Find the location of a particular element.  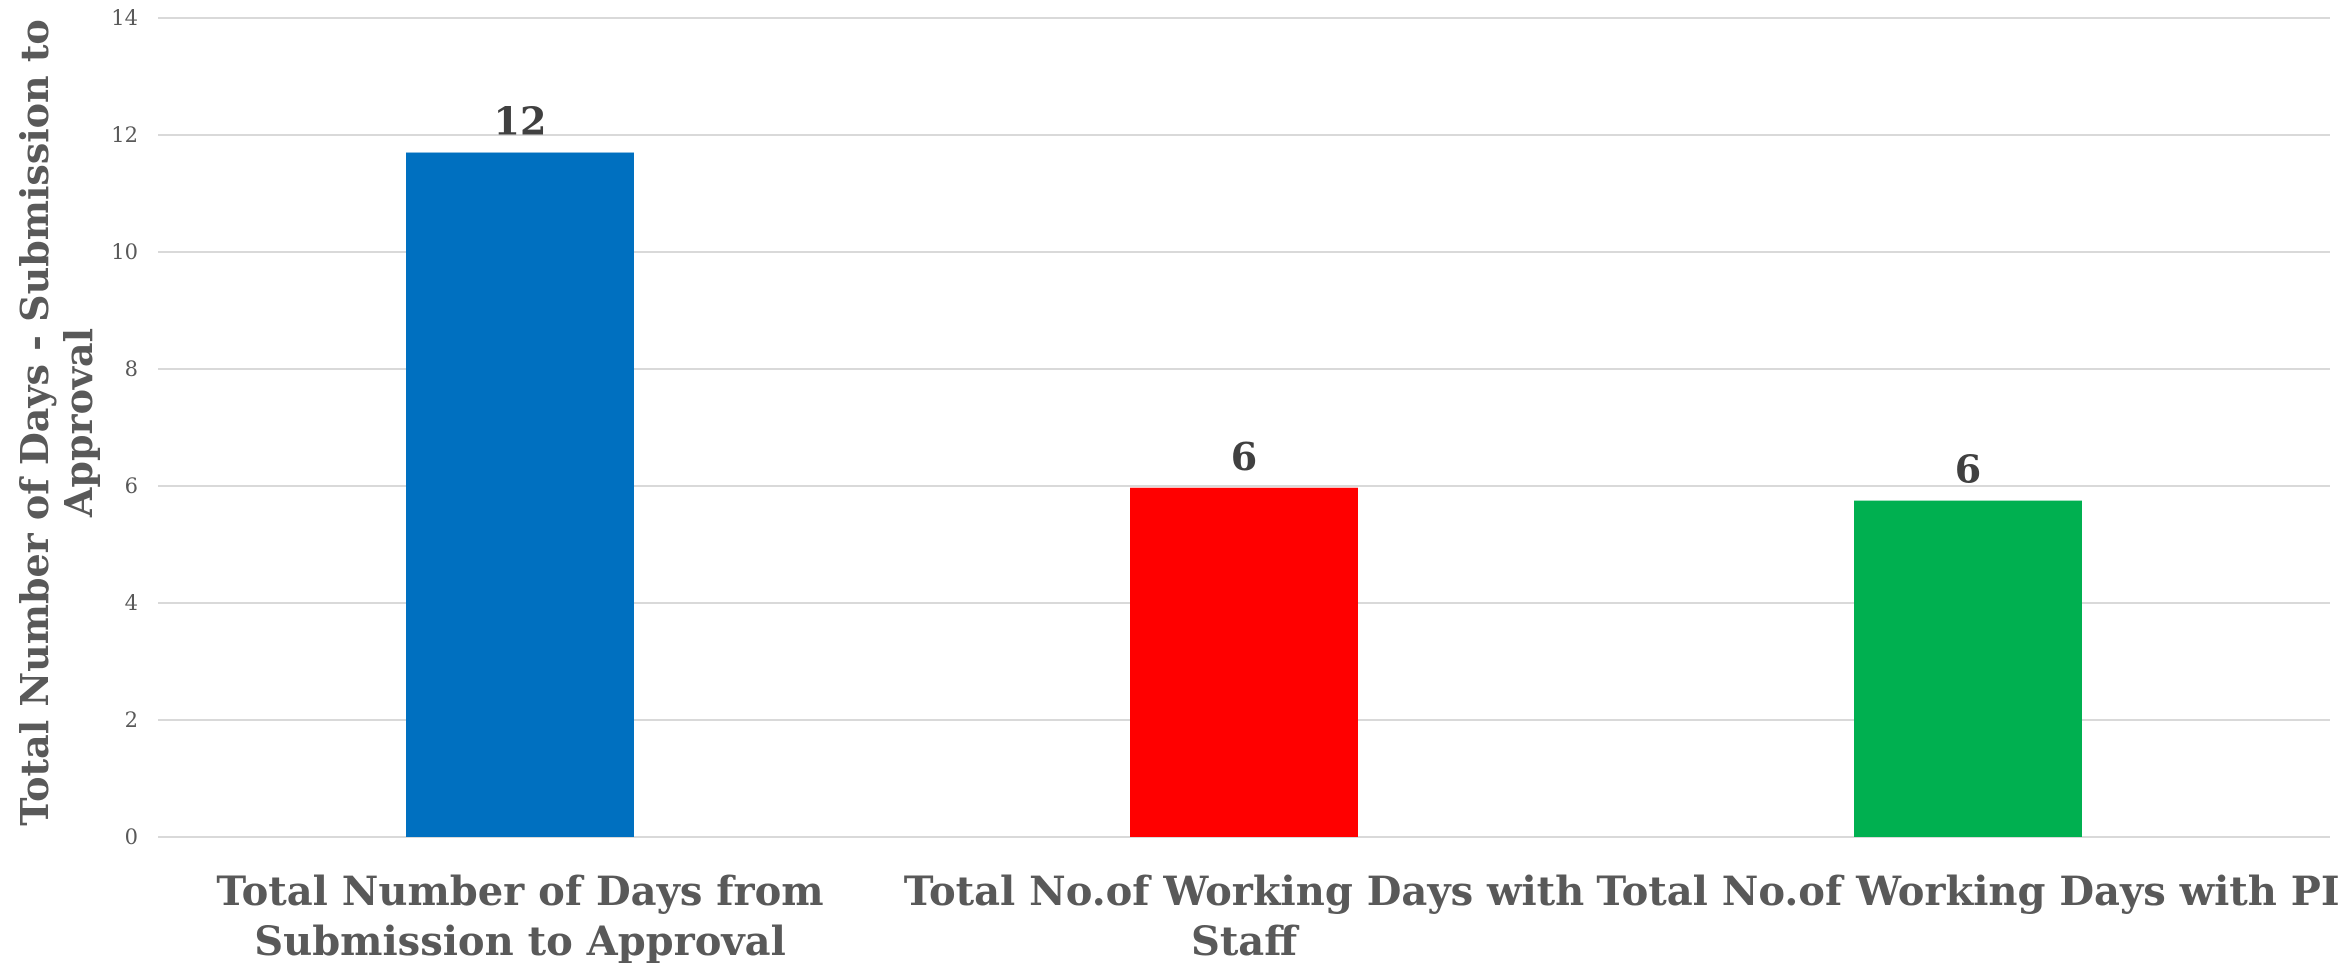

y-axis-label-line: Total Number of Days - Submission to is located at coordinates (34, 422).